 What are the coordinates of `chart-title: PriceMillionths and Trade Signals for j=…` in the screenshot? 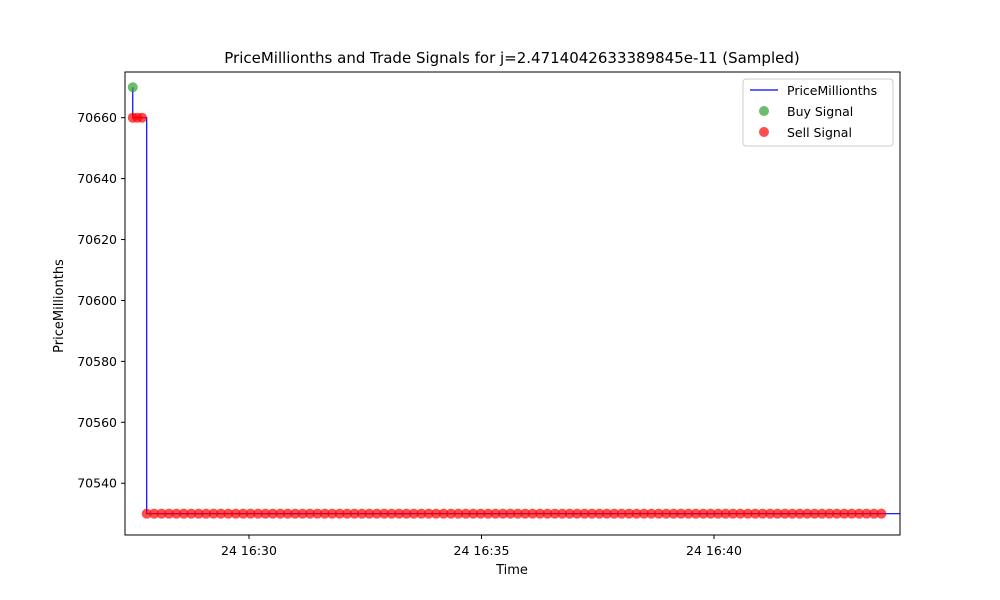 It's located at (511, 58).